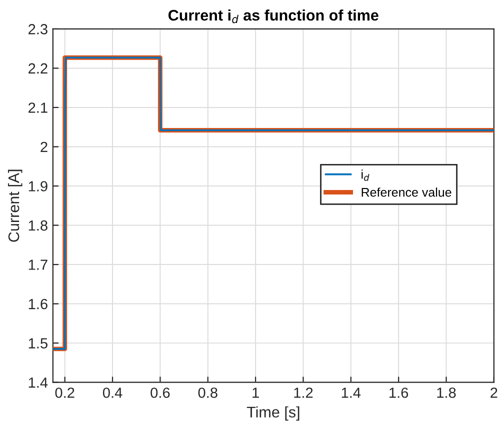 This screenshot has width=504, height=432. What do you see at coordinates (160, 393) in the screenshot?
I see `x-tick-label: 0.6` at bounding box center [160, 393].